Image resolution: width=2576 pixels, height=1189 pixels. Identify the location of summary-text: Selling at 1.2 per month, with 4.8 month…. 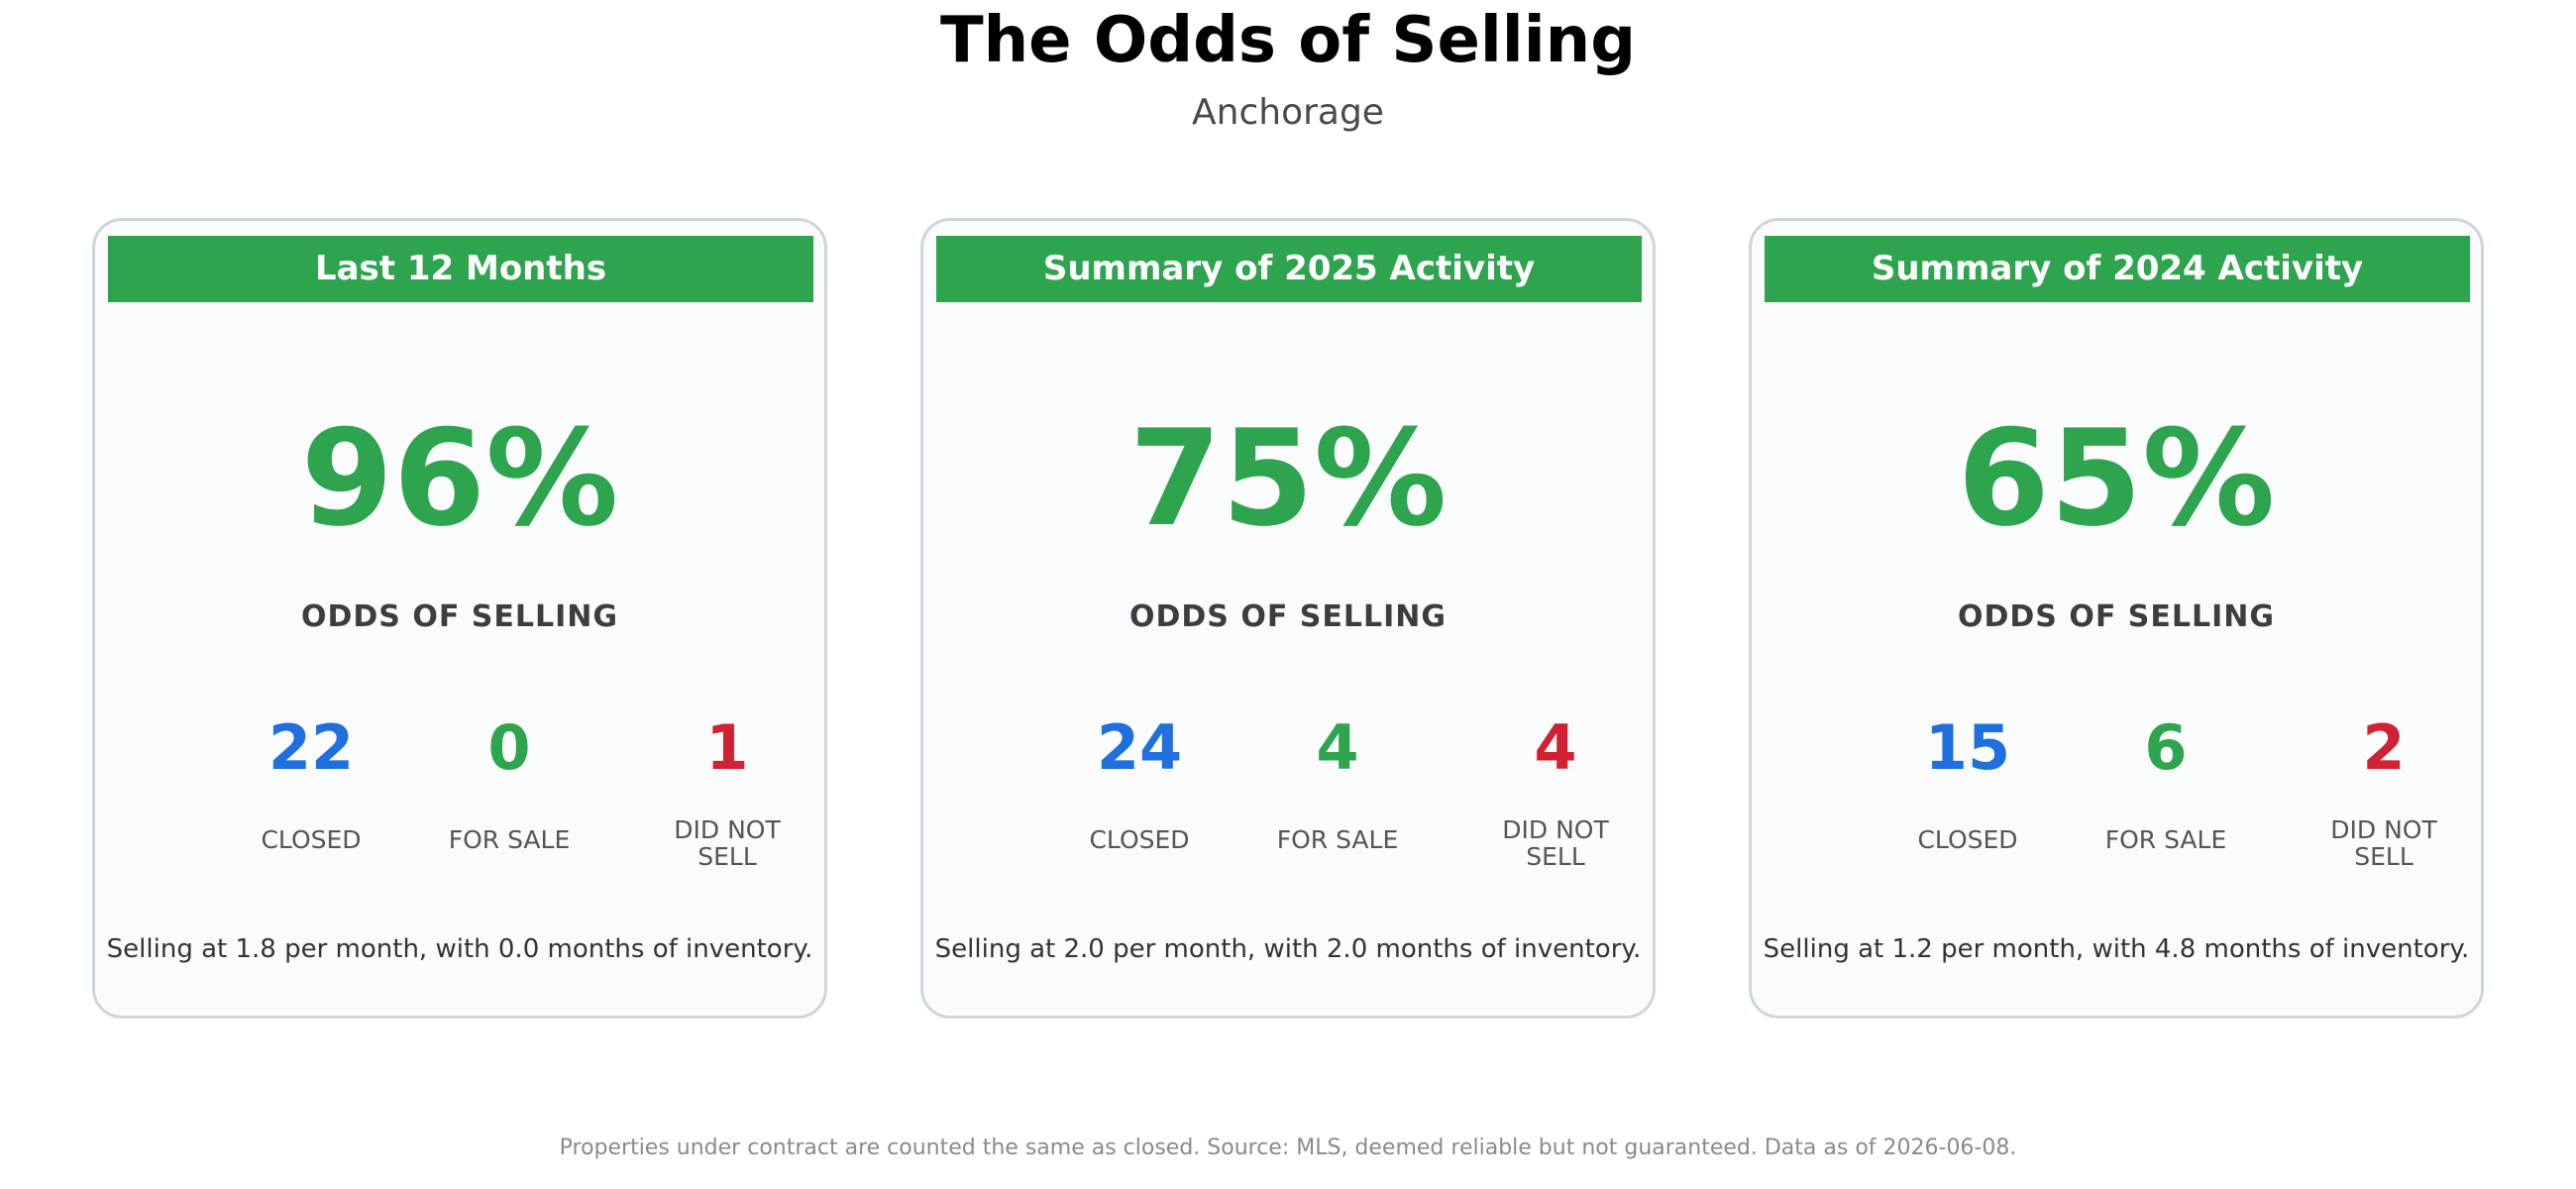
(2116, 949).